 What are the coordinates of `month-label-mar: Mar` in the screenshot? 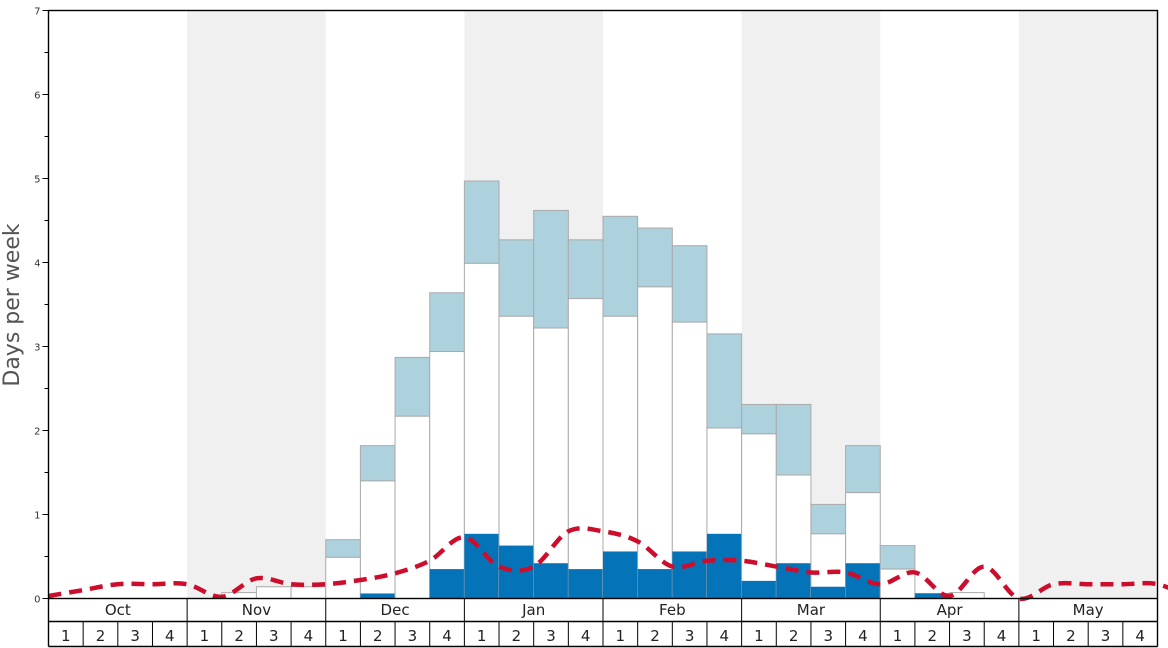 It's located at (811, 610).